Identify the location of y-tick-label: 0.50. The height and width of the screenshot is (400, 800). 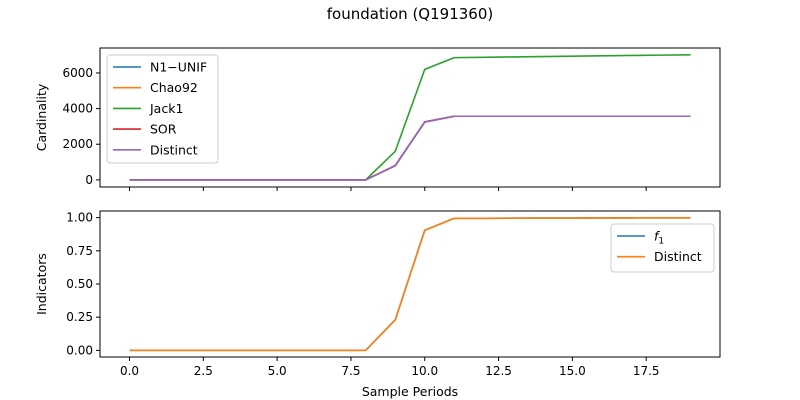
(79, 284).